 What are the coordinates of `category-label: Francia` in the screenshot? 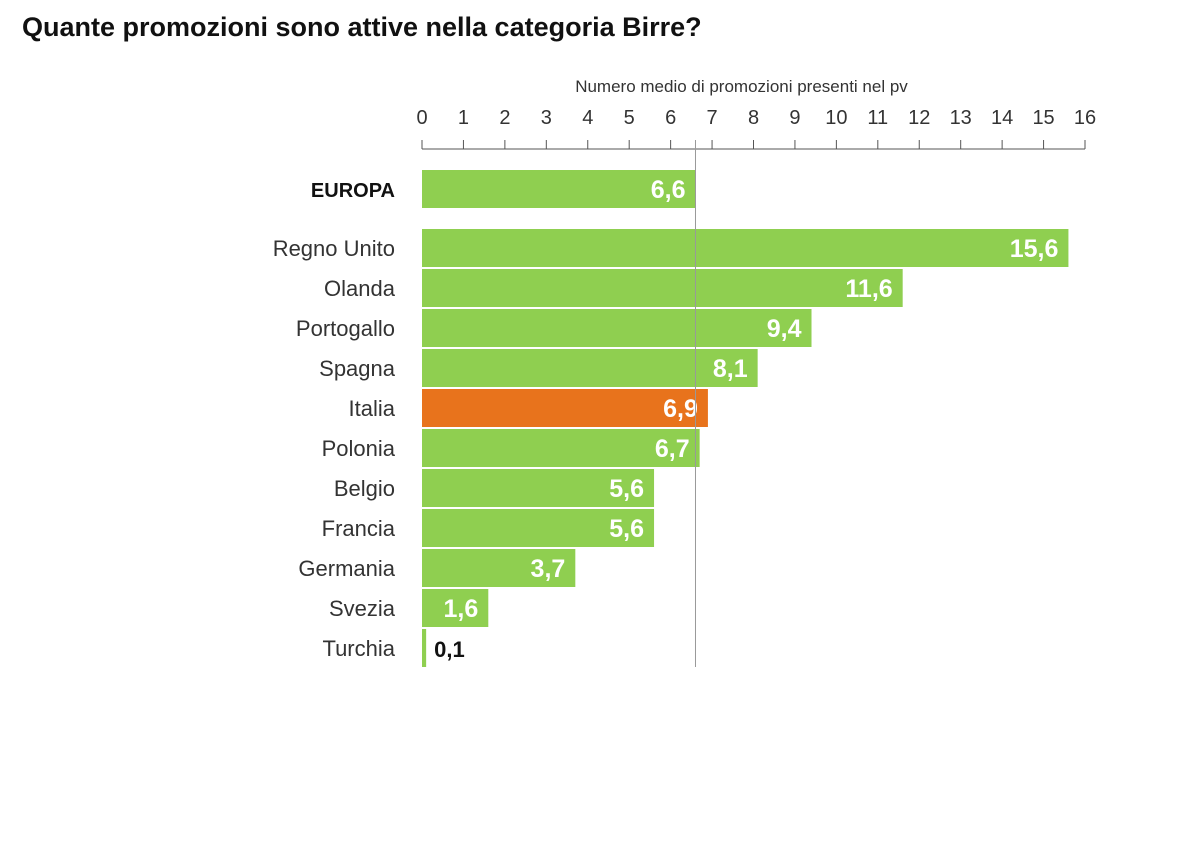 It's located at (359, 528).